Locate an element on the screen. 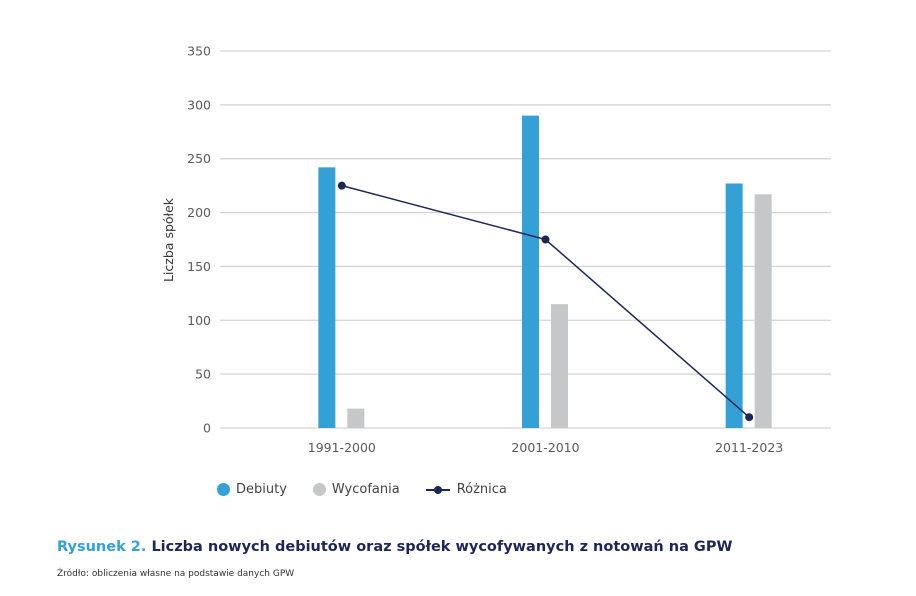 Image resolution: width=916 pixels, height=596 pixels. y-tick-label: 250 is located at coordinates (199, 158).